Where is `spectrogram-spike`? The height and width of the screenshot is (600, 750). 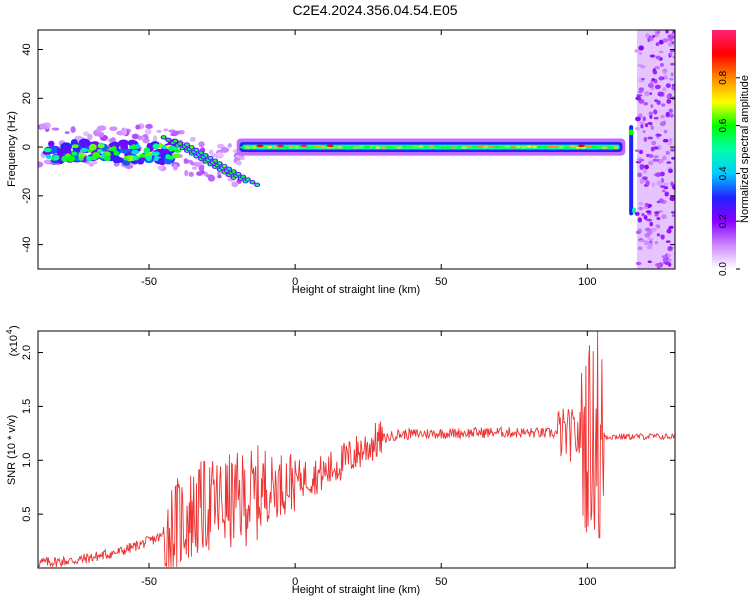
spectrogram-spike is located at coordinates (631, 170).